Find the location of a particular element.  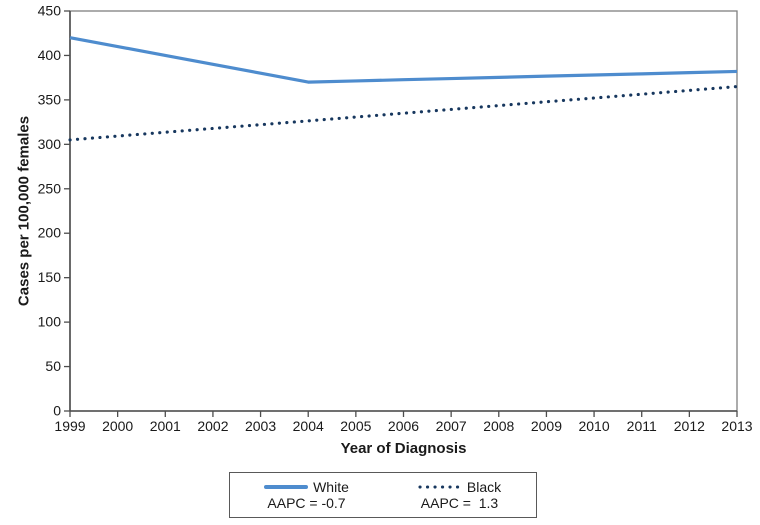

y-tick-label: 50 is located at coordinates (53, 366).